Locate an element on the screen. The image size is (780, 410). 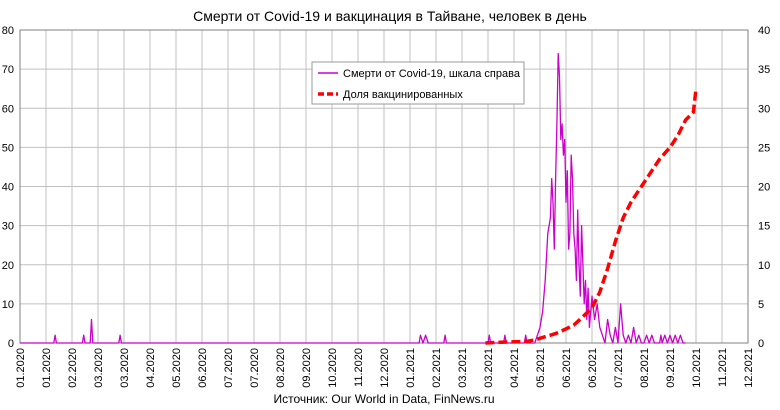
x-tick-label: 08.2020 is located at coordinates (281, 368).